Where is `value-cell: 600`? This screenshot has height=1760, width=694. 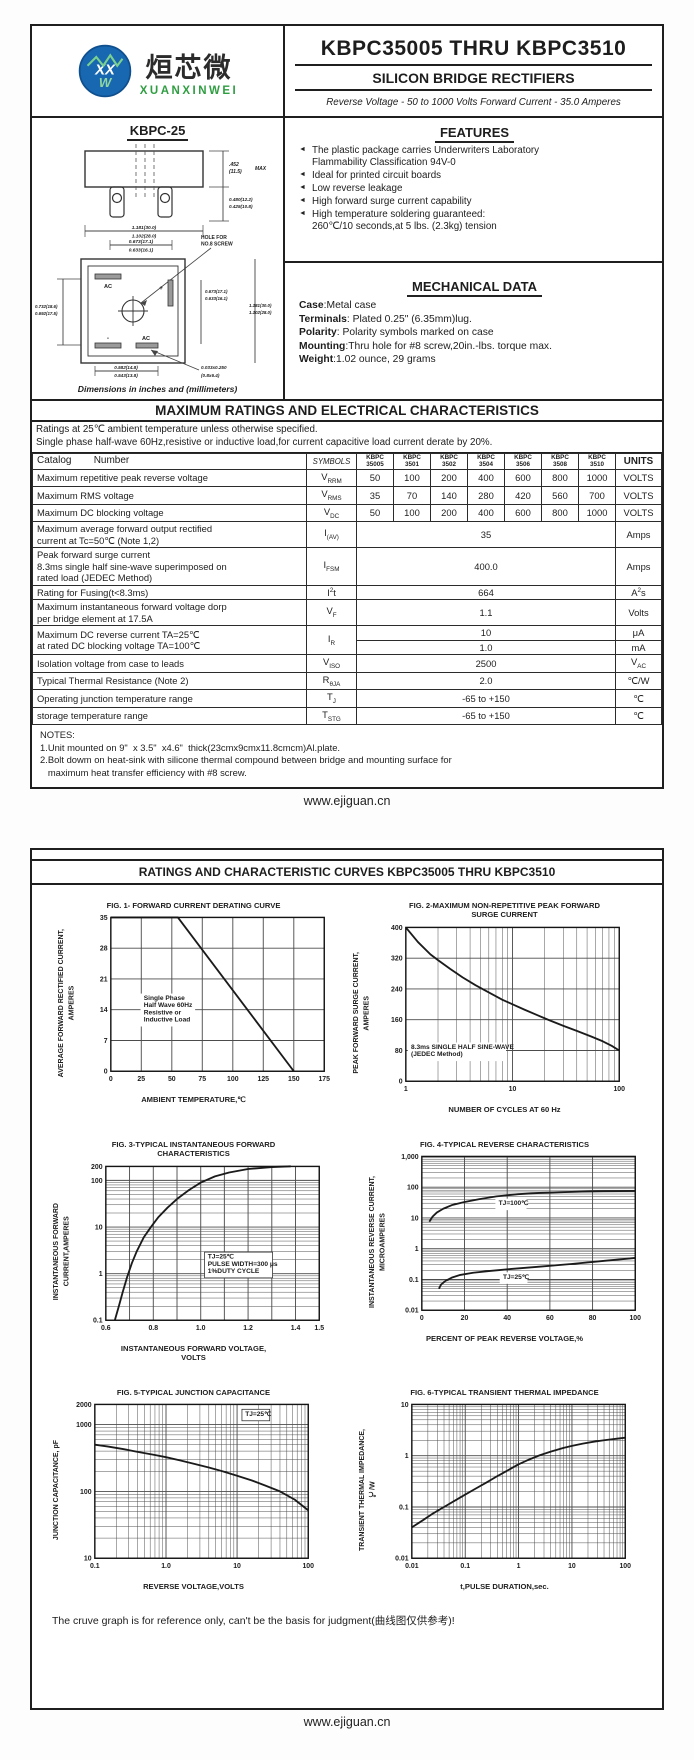 value-cell: 600 is located at coordinates (523, 478).